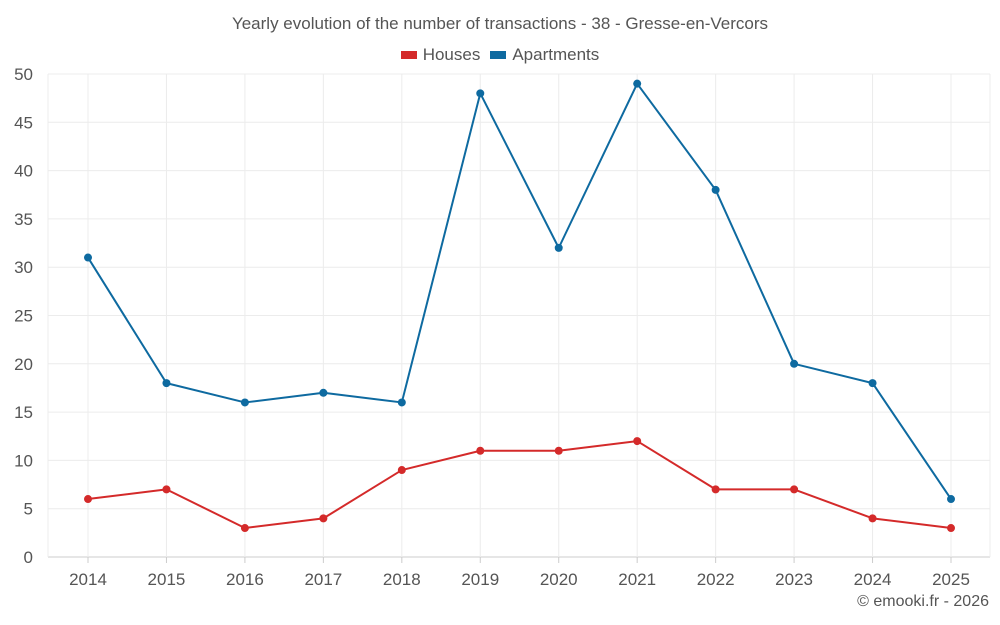  Describe the element at coordinates (519, 485) in the screenshot. I see `series-line-houses` at that location.